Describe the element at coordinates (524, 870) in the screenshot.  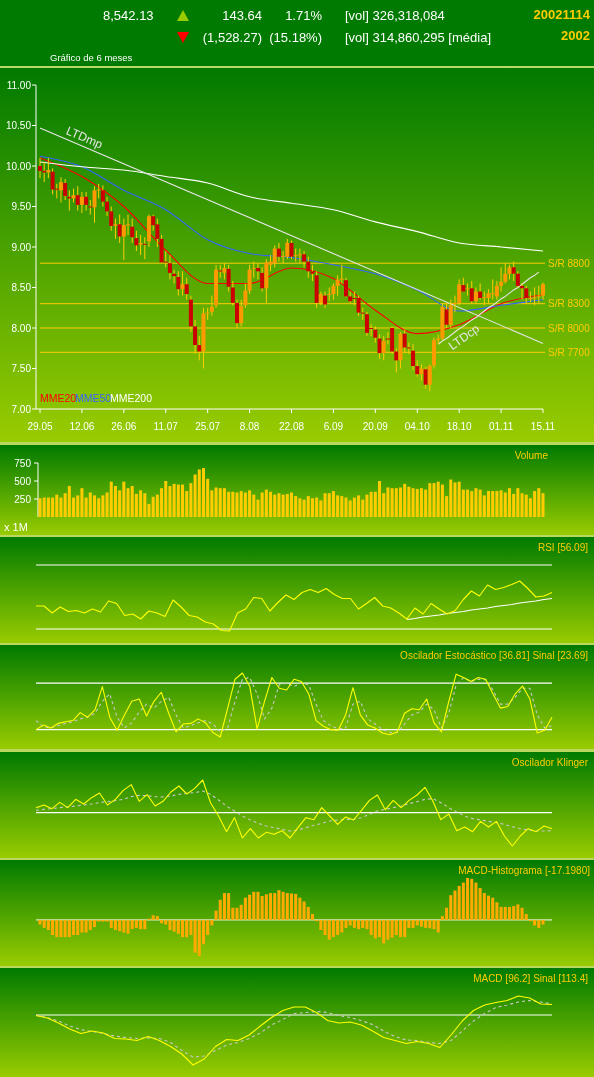
I see `chart-title: MACD-Histograma [-17.1980]` at that location.